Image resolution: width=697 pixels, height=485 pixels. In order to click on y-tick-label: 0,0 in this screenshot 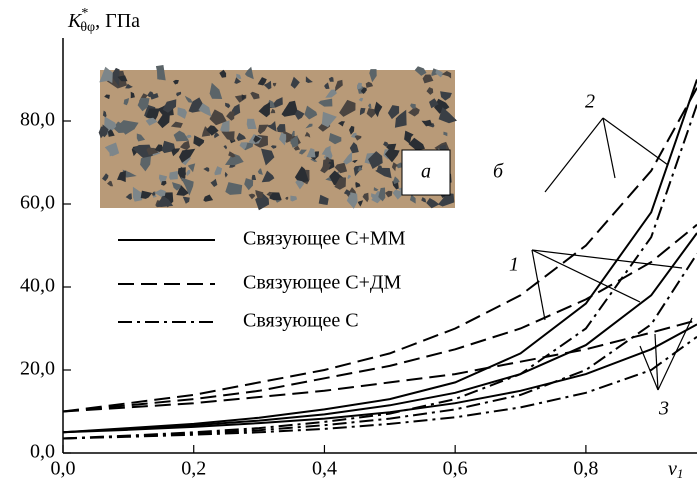, I will do `click(42, 452)`.